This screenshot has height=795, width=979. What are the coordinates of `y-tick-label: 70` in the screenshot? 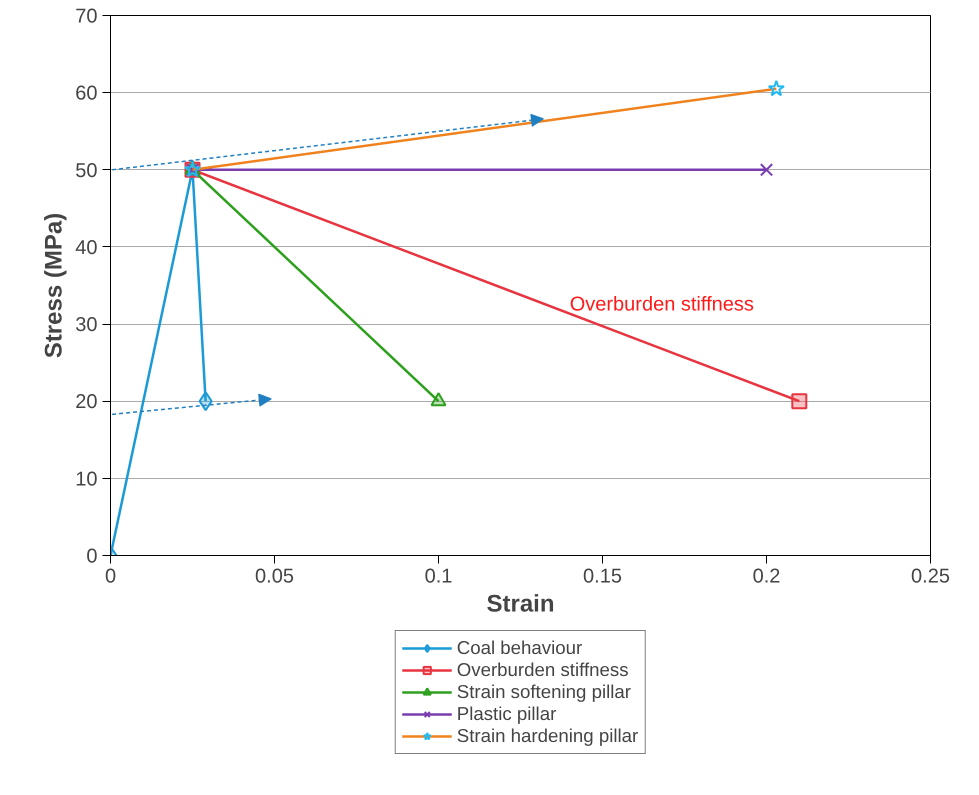 It's located at (86, 17).